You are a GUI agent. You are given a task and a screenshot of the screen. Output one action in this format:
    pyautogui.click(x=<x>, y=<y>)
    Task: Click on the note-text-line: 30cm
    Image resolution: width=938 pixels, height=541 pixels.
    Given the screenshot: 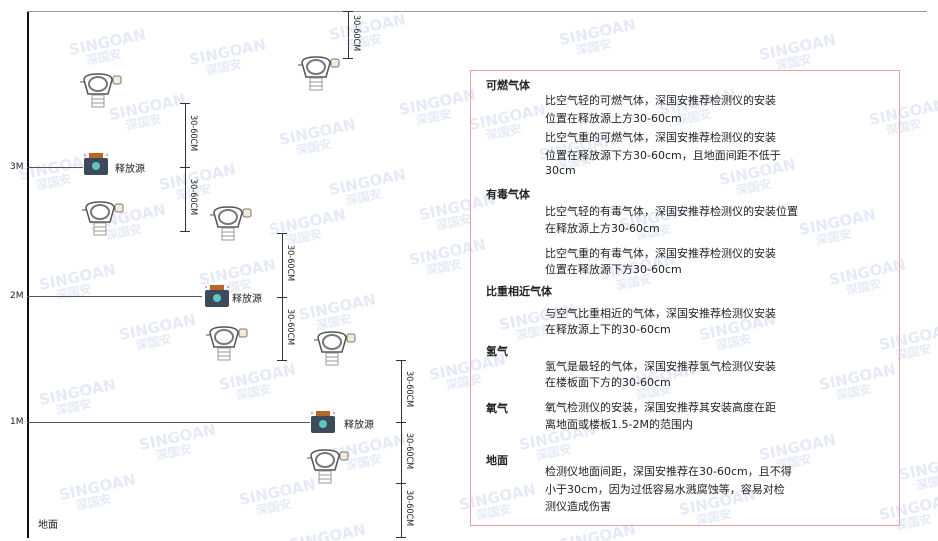 What is the action you would take?
    pyautogui.click(x=560, y=170)
    